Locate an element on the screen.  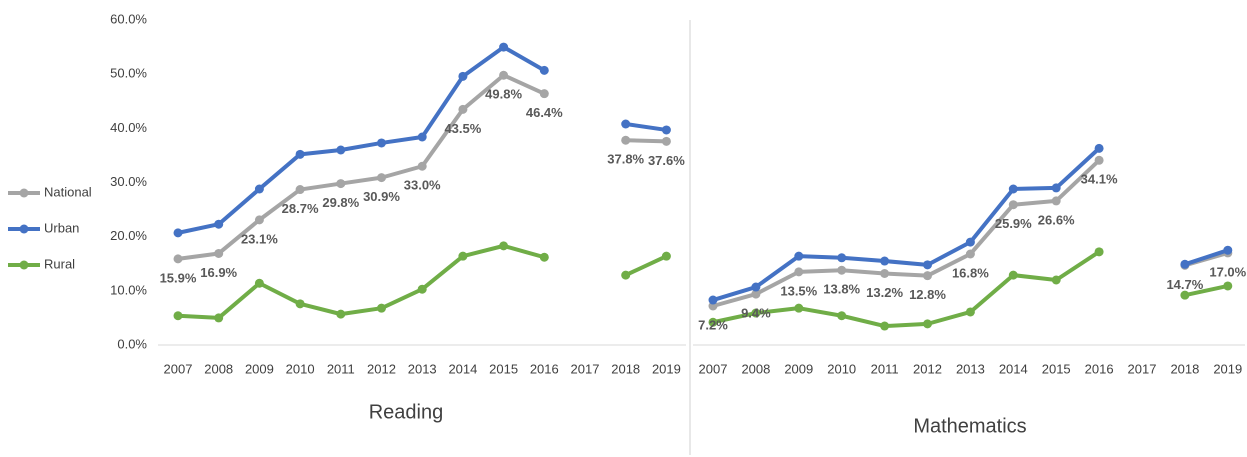
y-tick-label: 60.0% is located at coordinates (128, 18).